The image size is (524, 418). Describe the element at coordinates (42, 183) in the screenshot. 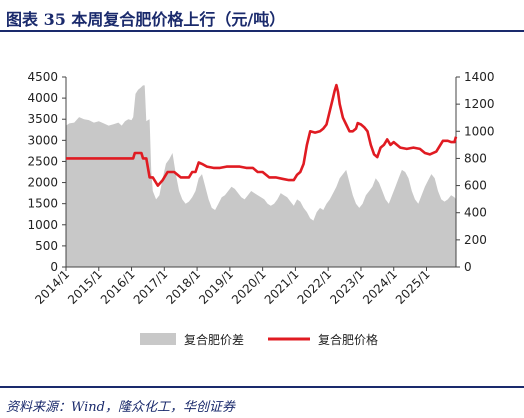

I see `y-left-tick-label: 2000` at that location.